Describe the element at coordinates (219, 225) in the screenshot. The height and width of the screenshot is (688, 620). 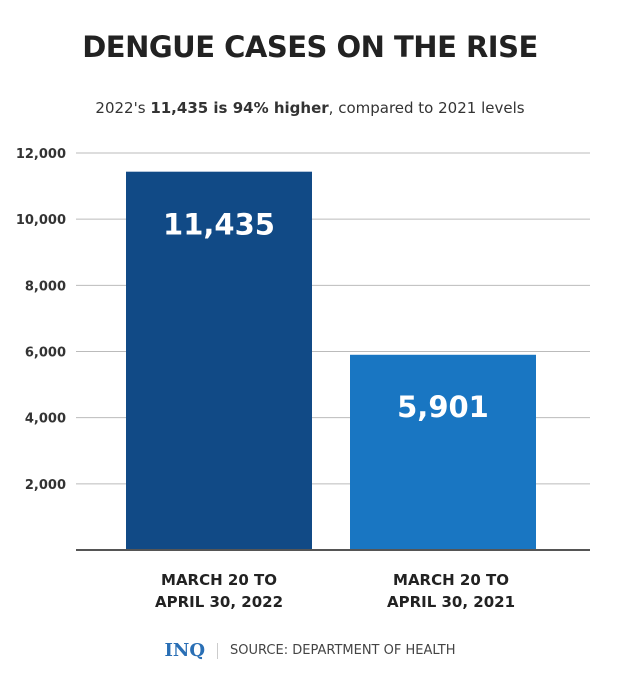
I see `data-label: 11,435` at that location.